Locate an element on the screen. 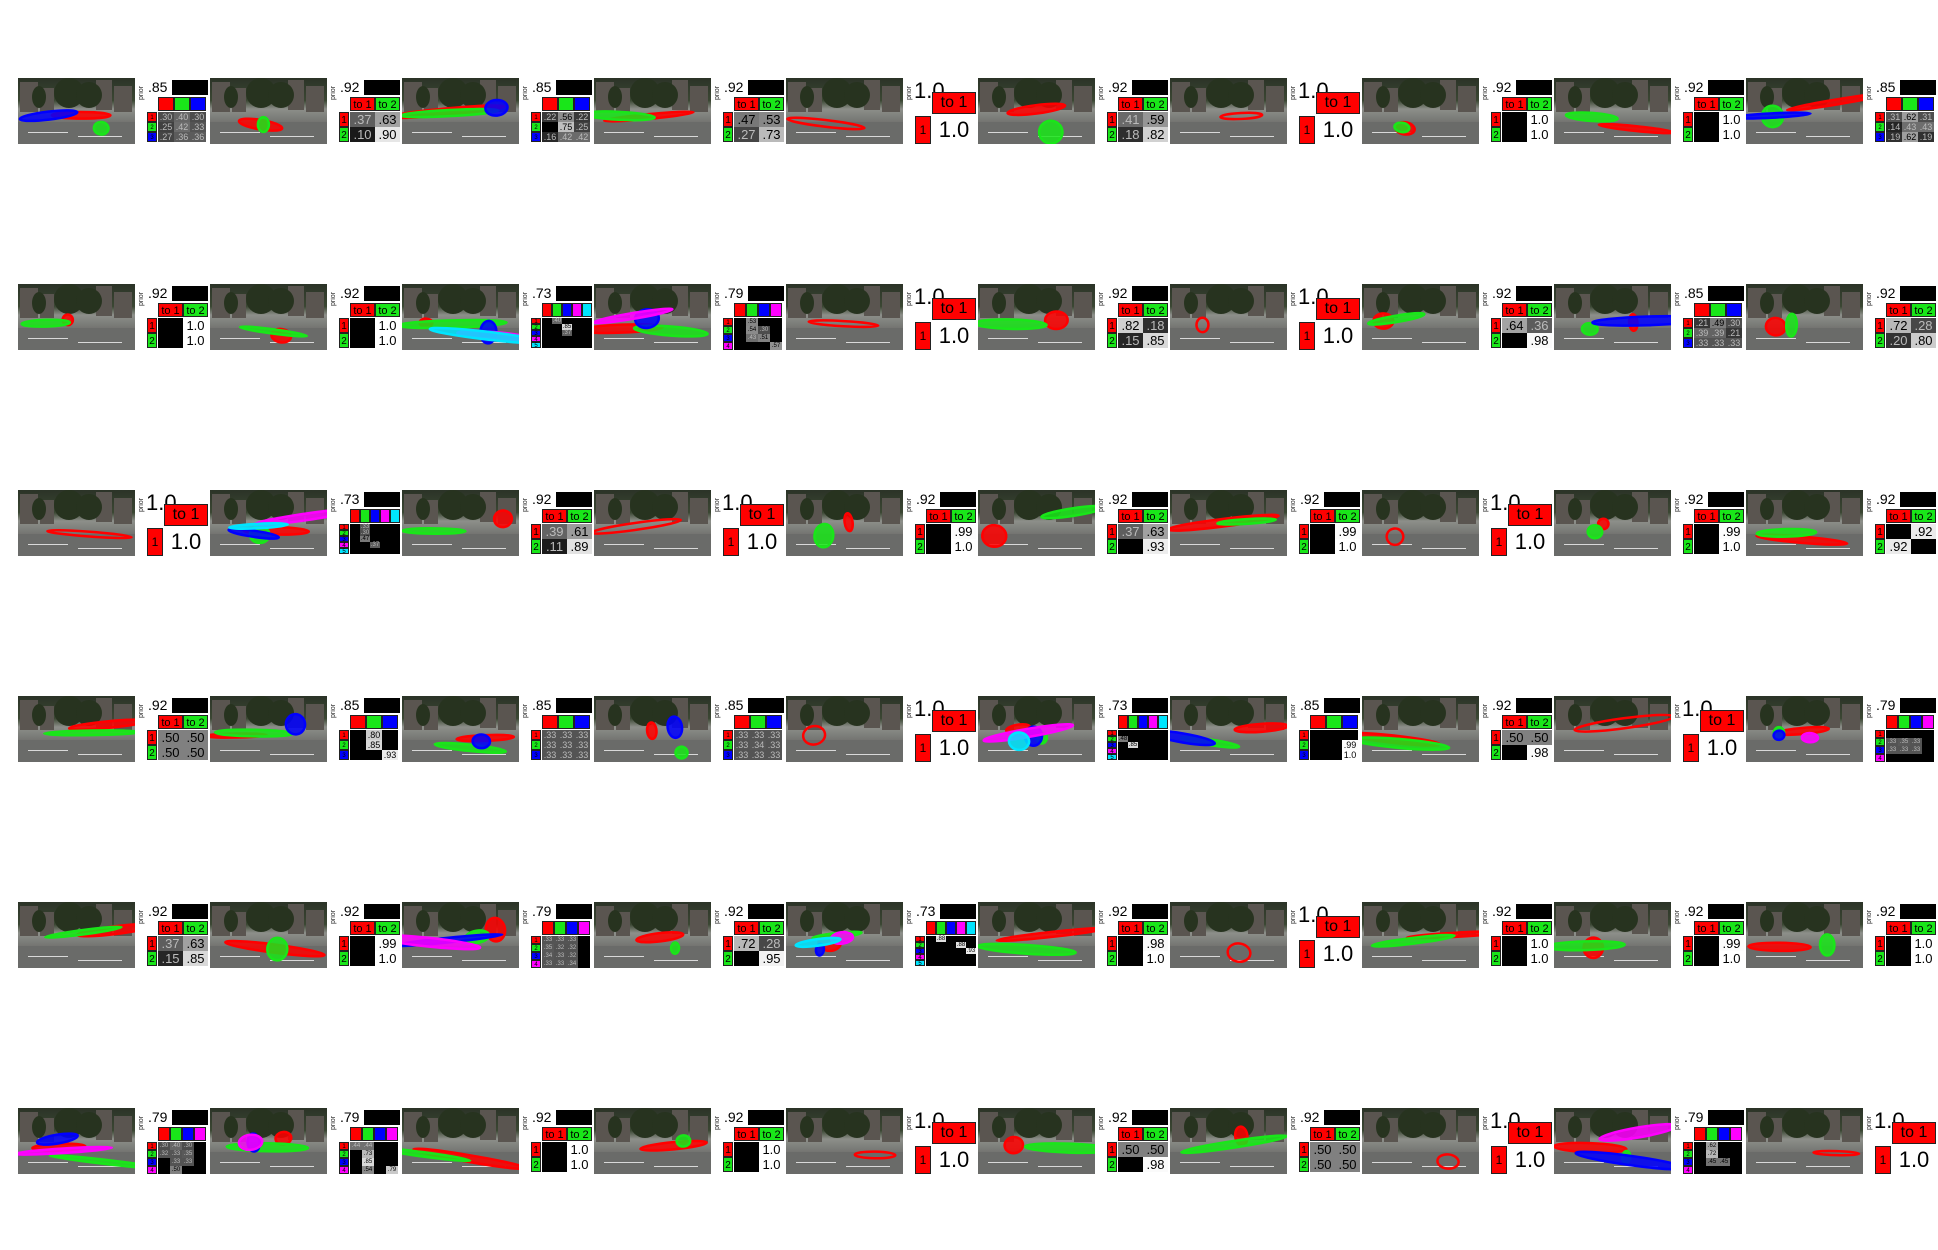  result-tile: prior .92 to 1 to 2 1.92 2.92 is located at coordinates (1841, 523).